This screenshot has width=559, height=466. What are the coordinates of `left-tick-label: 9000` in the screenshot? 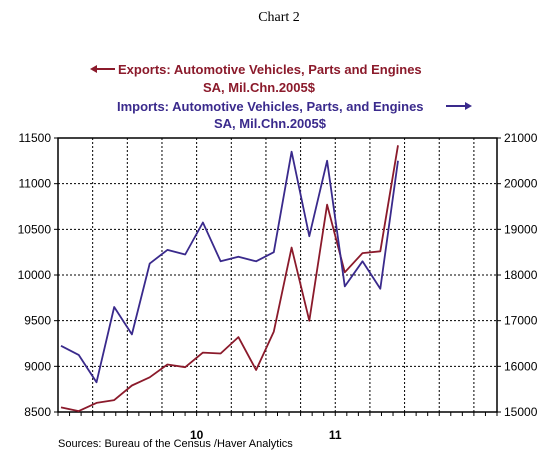 It's located at (37, 366).